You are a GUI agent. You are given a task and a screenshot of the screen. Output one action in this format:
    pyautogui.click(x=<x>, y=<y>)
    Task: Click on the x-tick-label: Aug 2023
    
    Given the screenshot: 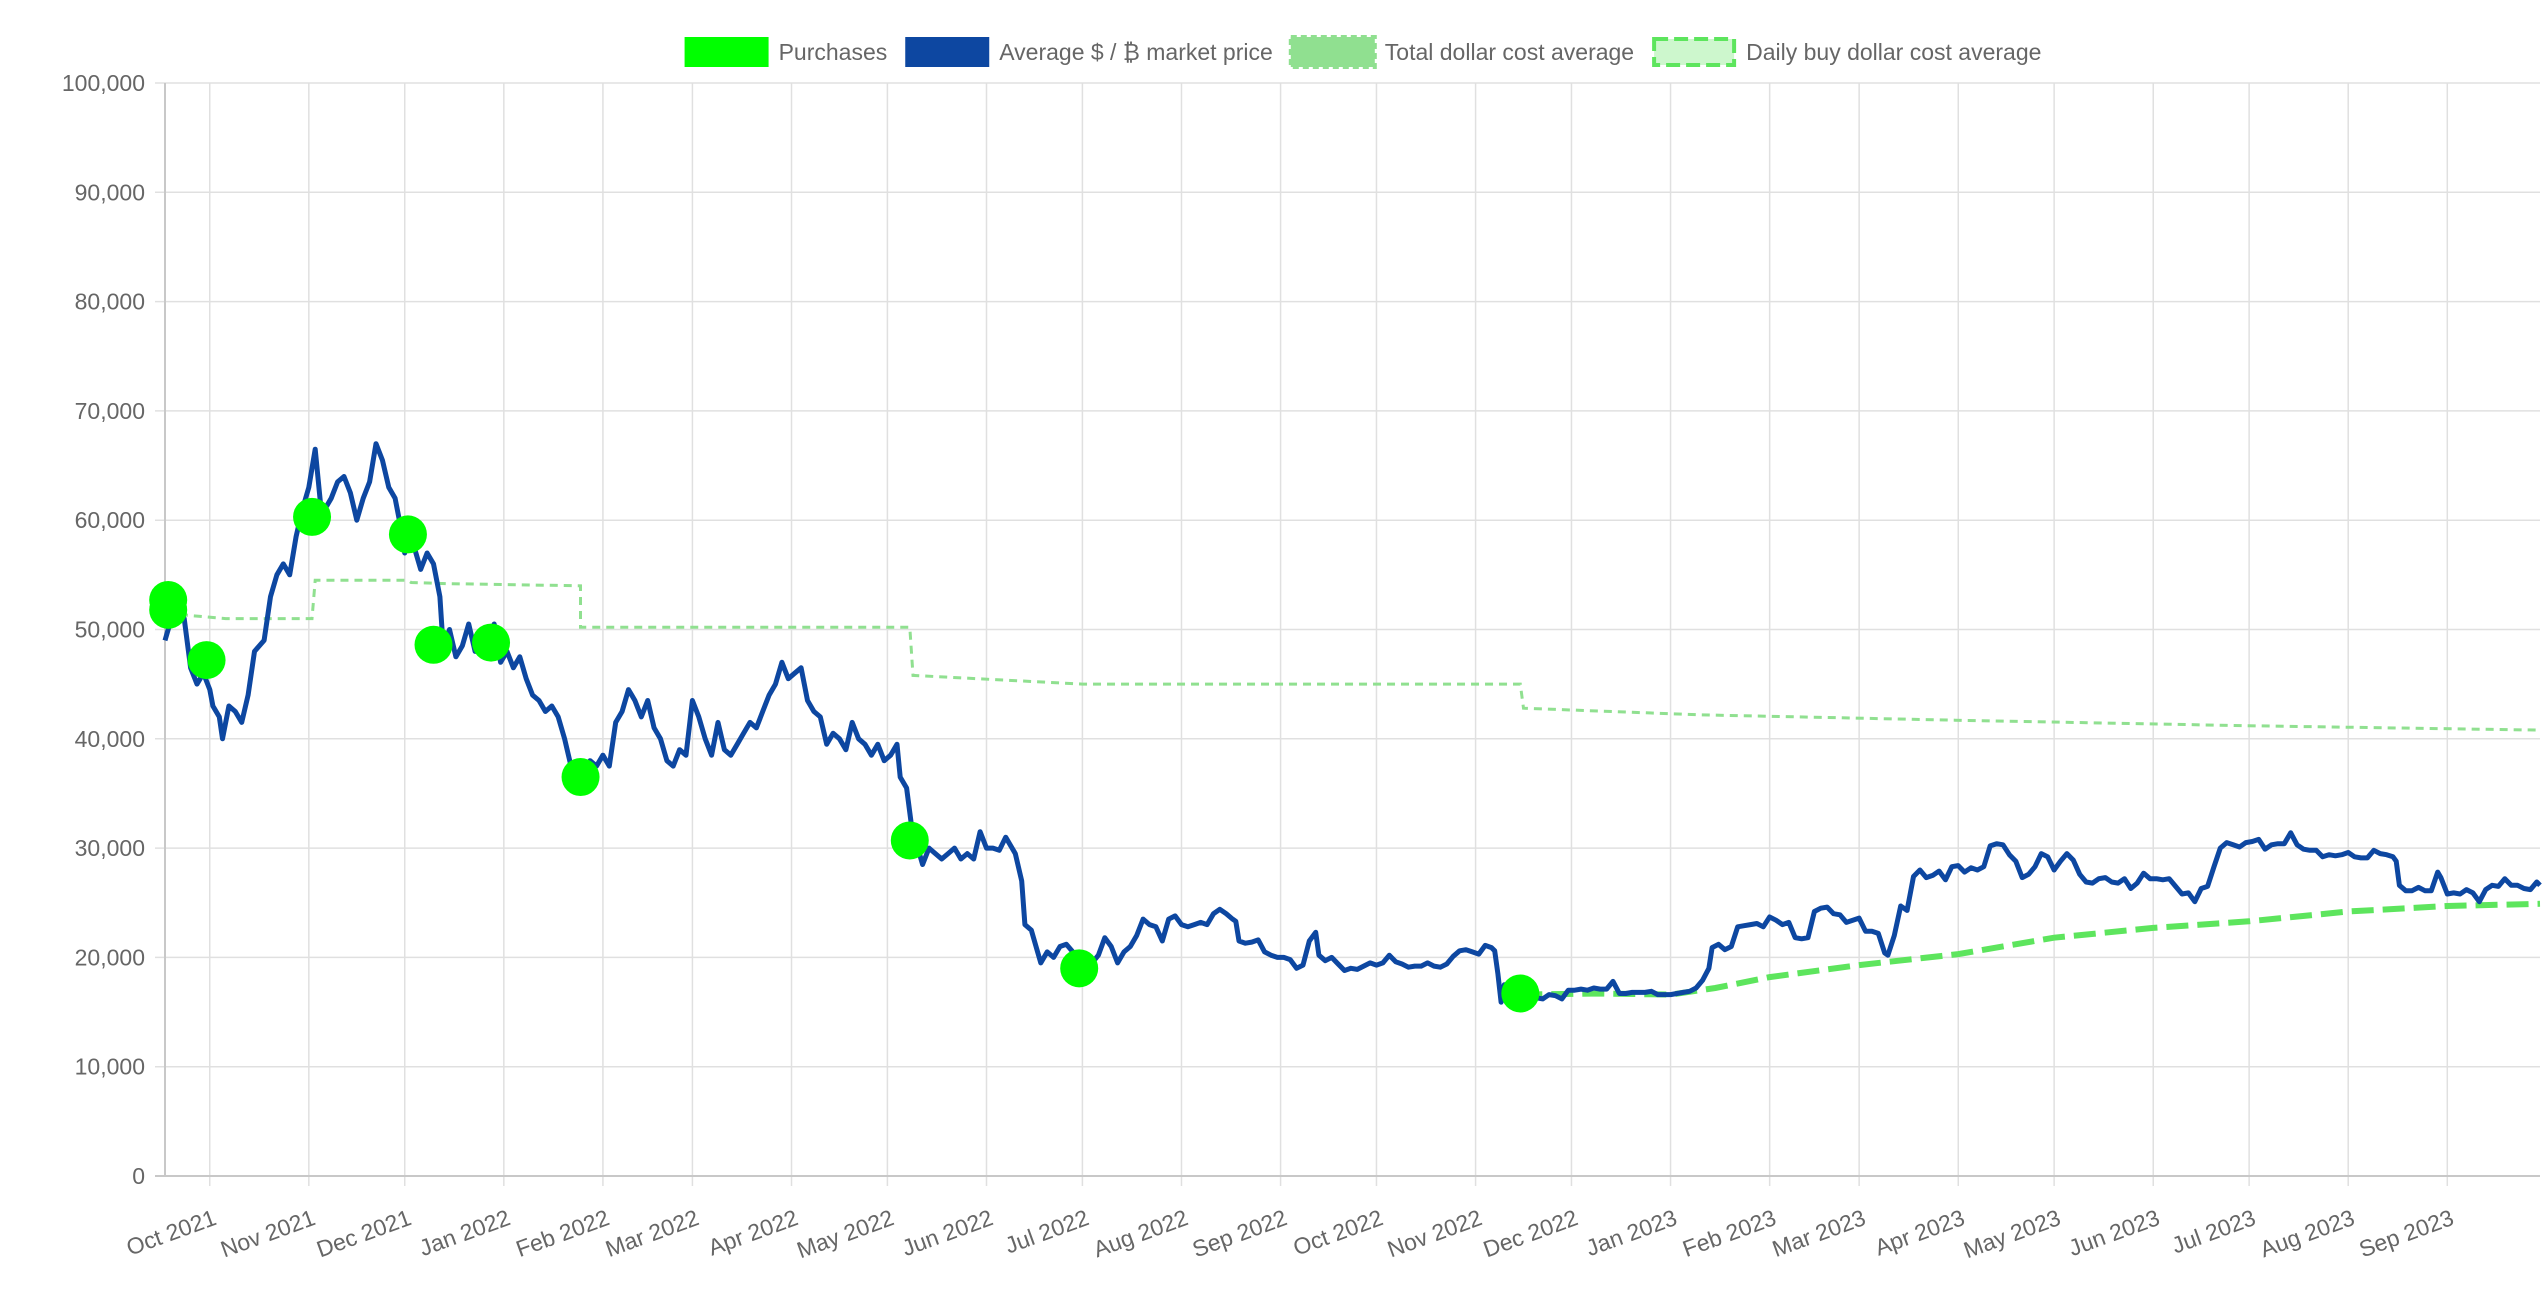 What is the action you would take?
    pyautogui.click(x=2306, y=1233)
    